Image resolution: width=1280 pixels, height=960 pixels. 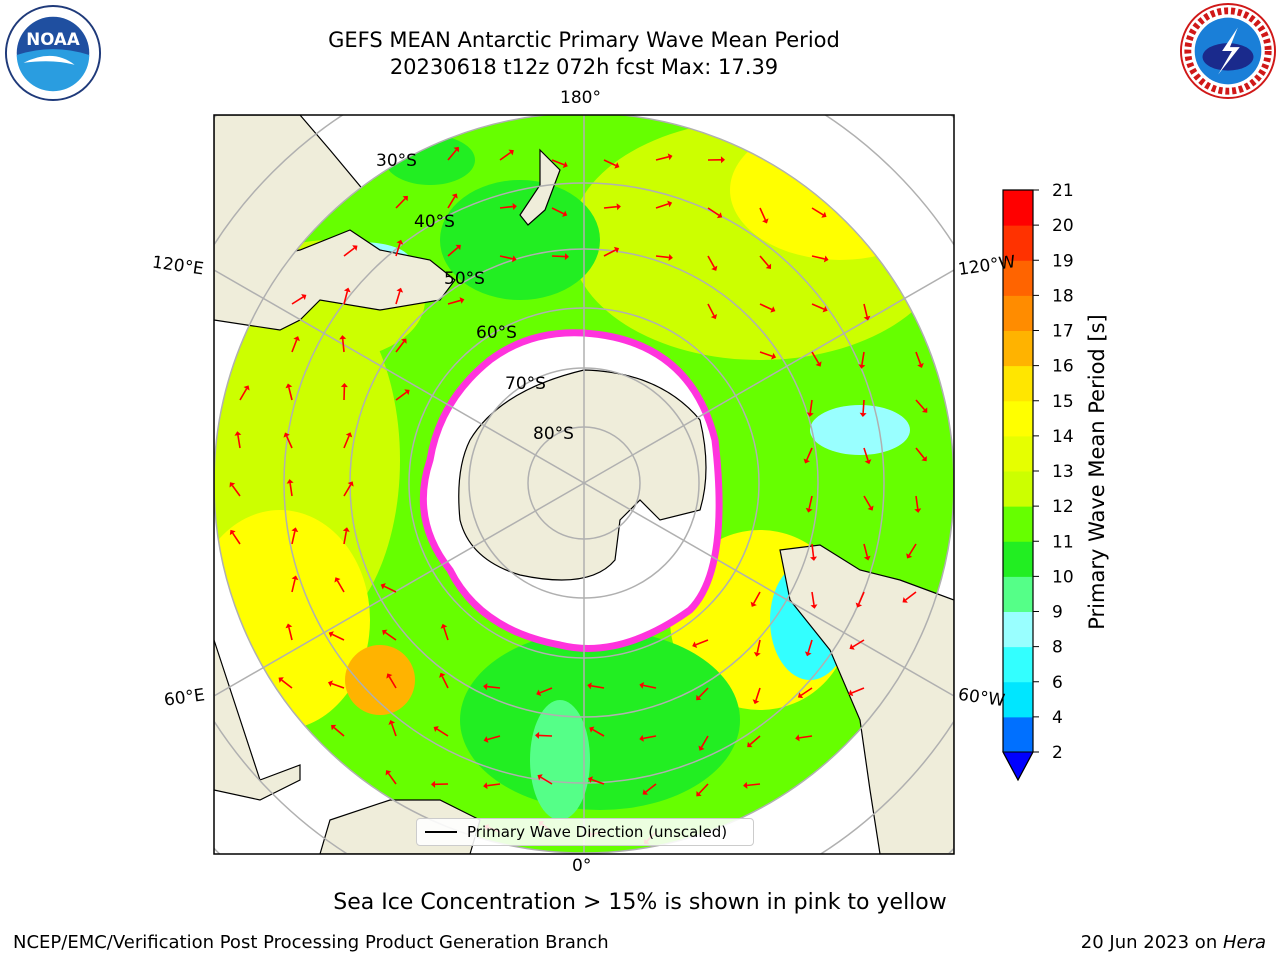 I want to click on colorbar-tick-label: 9, so click(x=1057, y=613).